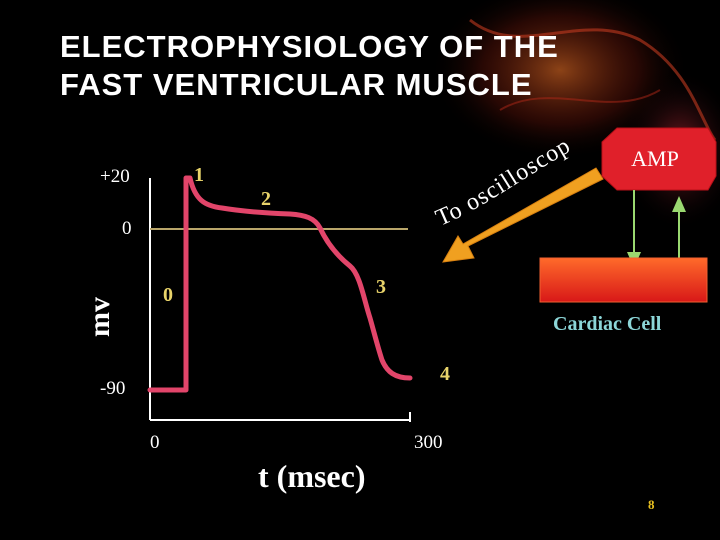  What do you see at coordinates (381, 287) in the screenshot?
I see `phase-label-3: 3` at bounding box center [381, 287].